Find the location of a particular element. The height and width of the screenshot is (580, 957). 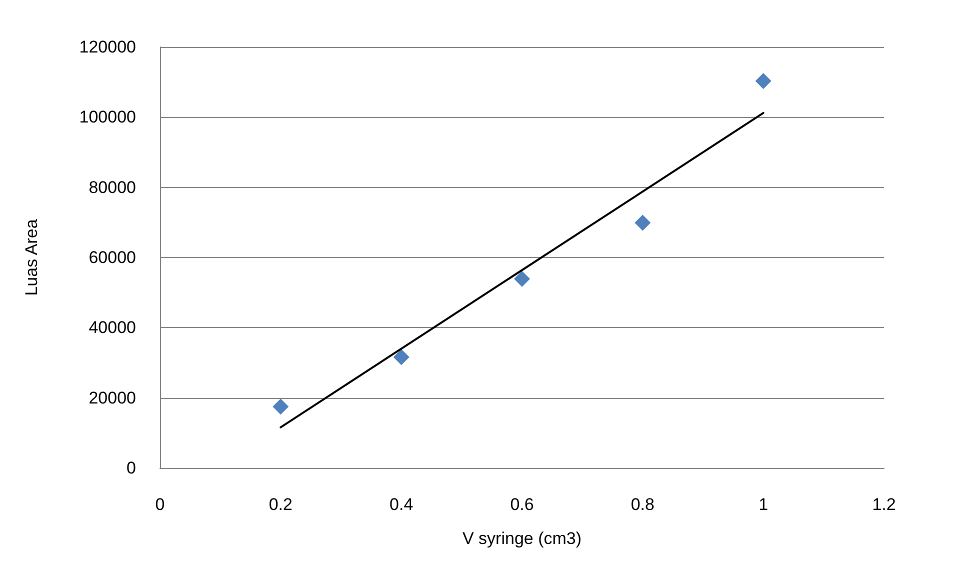

x-tick-label: 0.8 is located at coordinates (642, 504).